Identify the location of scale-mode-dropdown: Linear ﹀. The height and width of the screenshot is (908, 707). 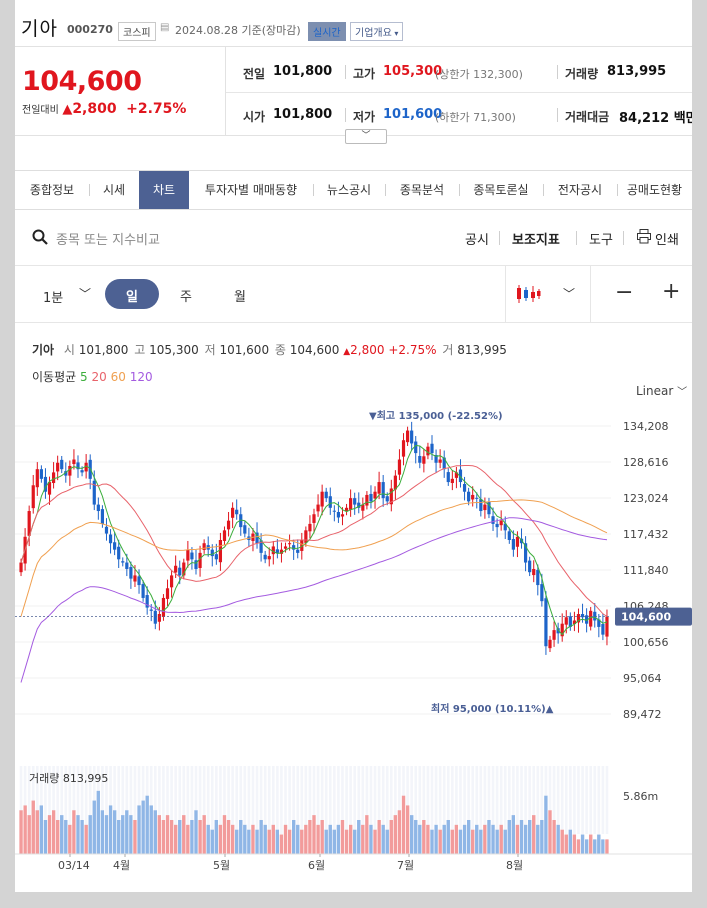
(661, 390).